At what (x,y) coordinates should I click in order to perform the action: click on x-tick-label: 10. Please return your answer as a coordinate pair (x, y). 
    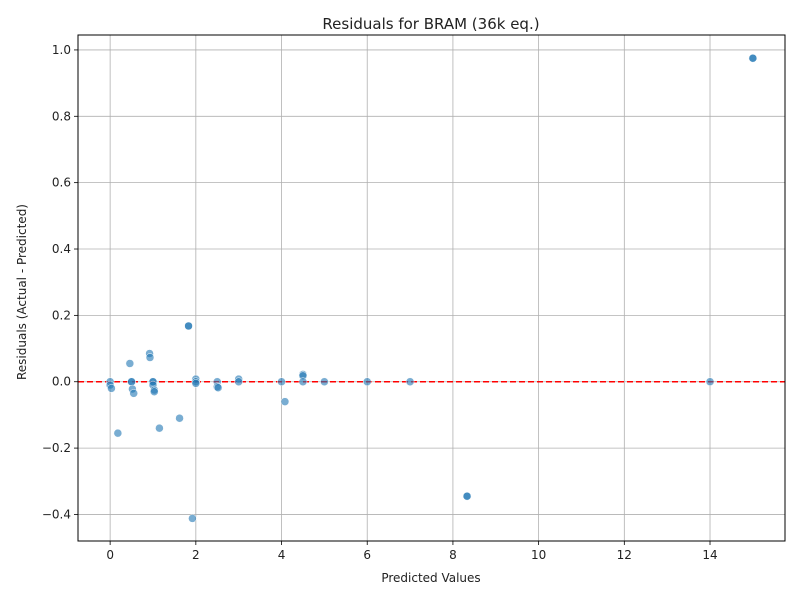
    Looking at the image, I should click on (538, 555).